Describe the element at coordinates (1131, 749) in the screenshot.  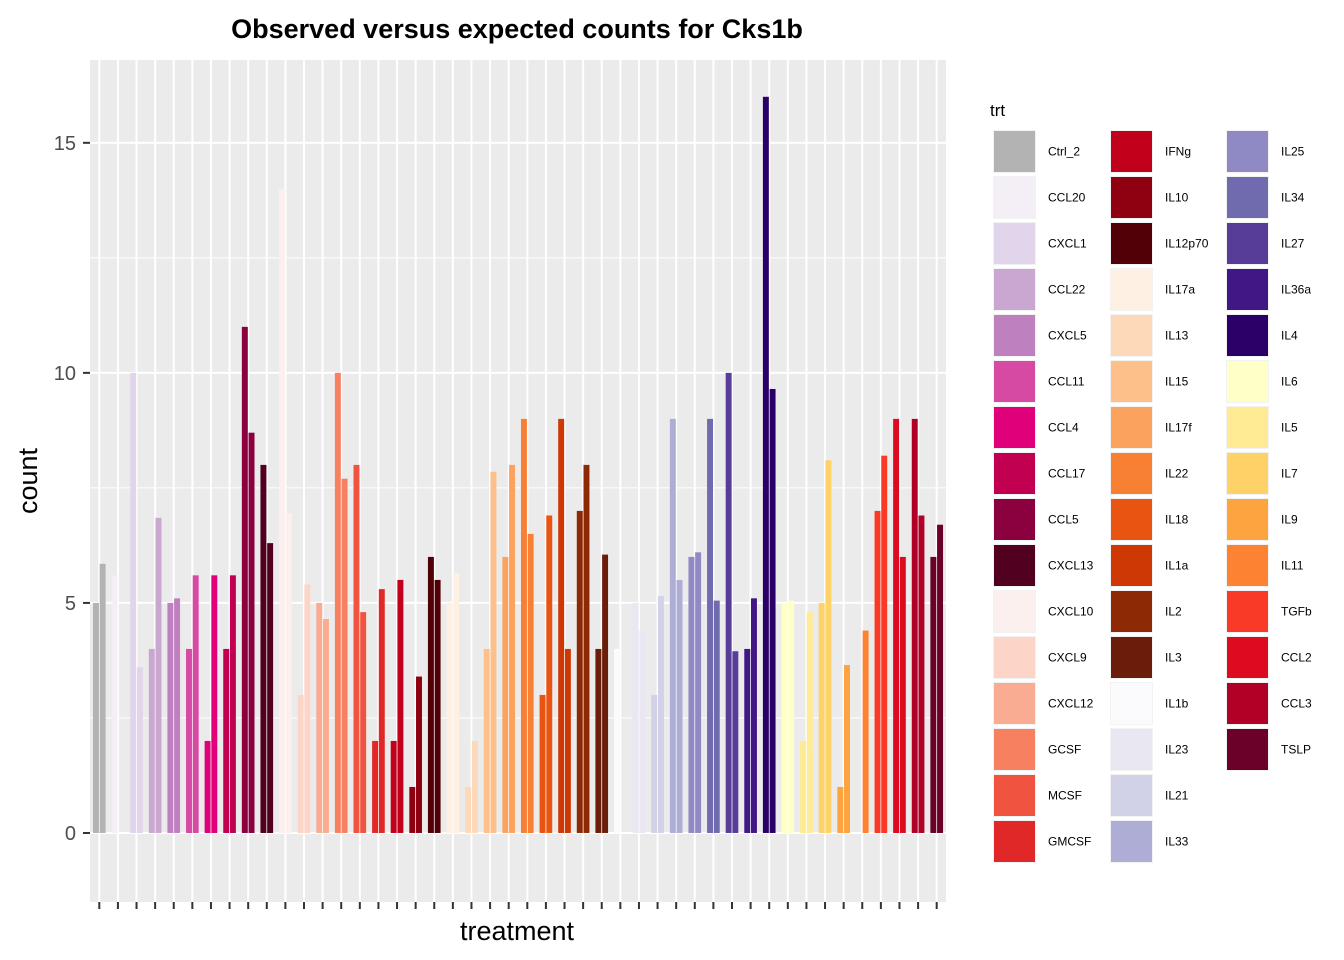
I see `legend-swatch-il23` at that location.